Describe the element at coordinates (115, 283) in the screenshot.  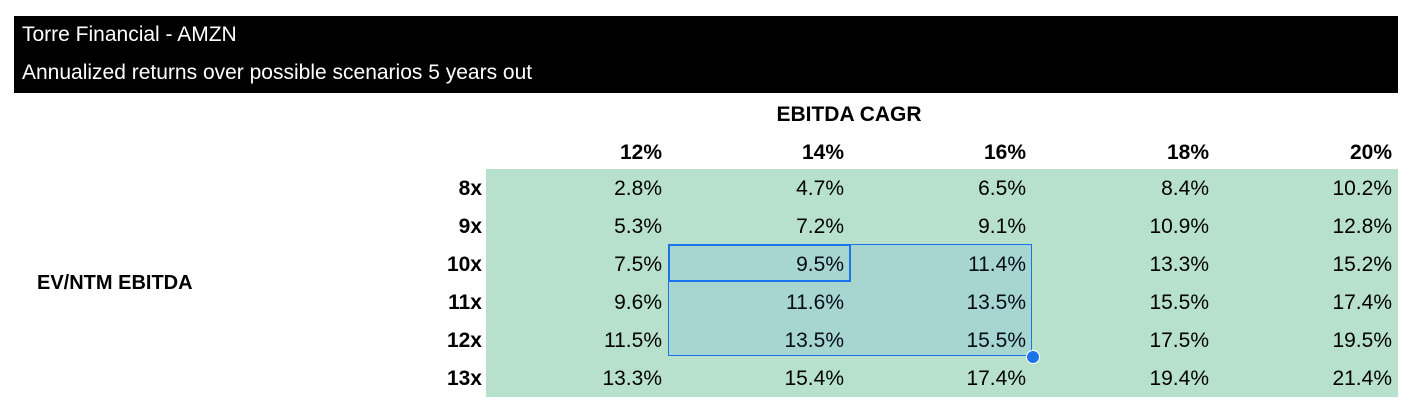
I see `row-axis-label: EV/NTM EBITDA` at that location.